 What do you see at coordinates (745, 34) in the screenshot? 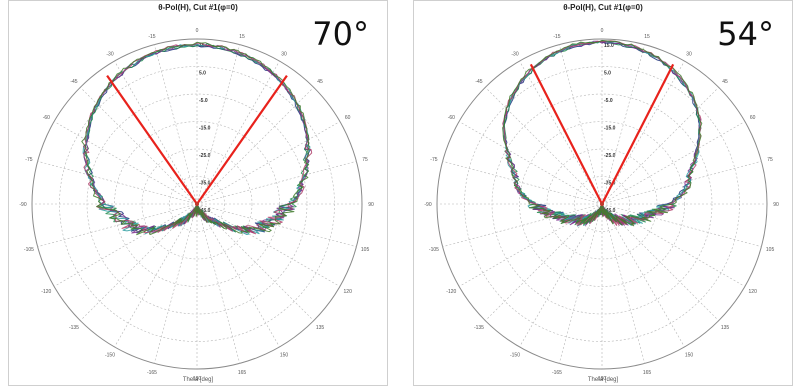
I see `beamwidth-label: 54°` at bounding box center [745, 34].